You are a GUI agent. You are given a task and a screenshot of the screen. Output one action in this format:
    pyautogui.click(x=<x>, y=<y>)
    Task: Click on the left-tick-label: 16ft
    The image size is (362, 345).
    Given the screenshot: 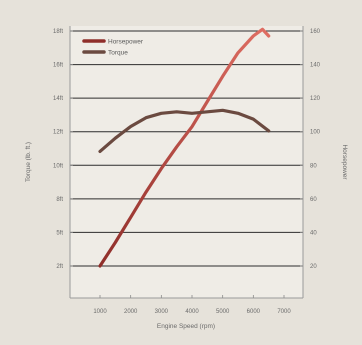 What is the action you would take?
    pyautogui.click(x=58, y=66)
    